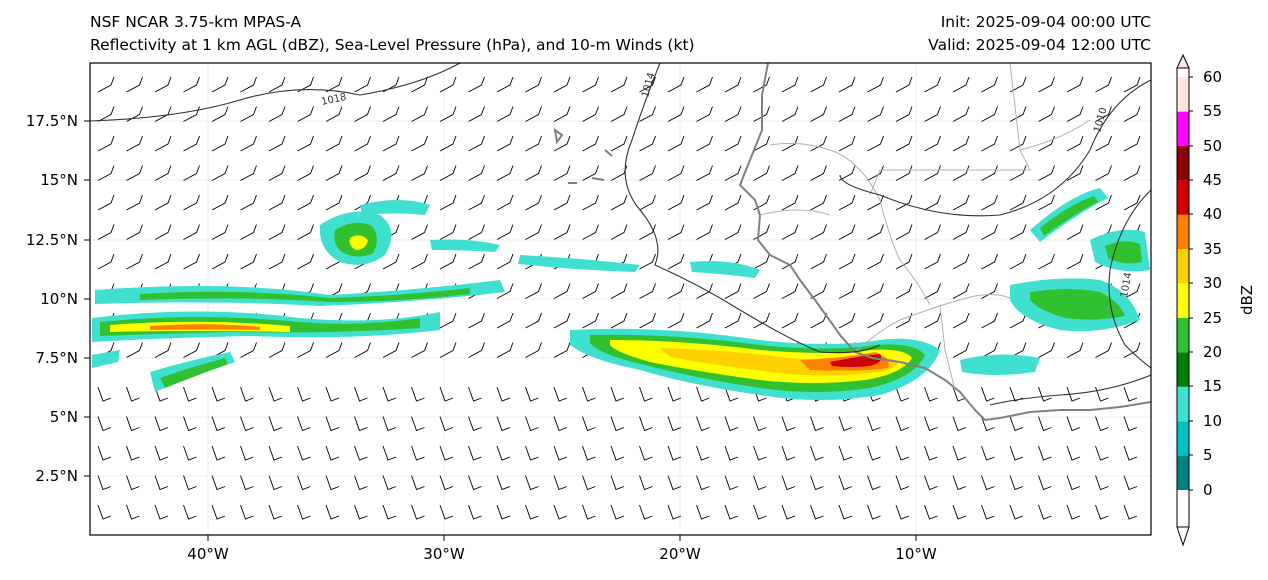  I want to click on reflectivity-cluster-north, so click(479, 236).